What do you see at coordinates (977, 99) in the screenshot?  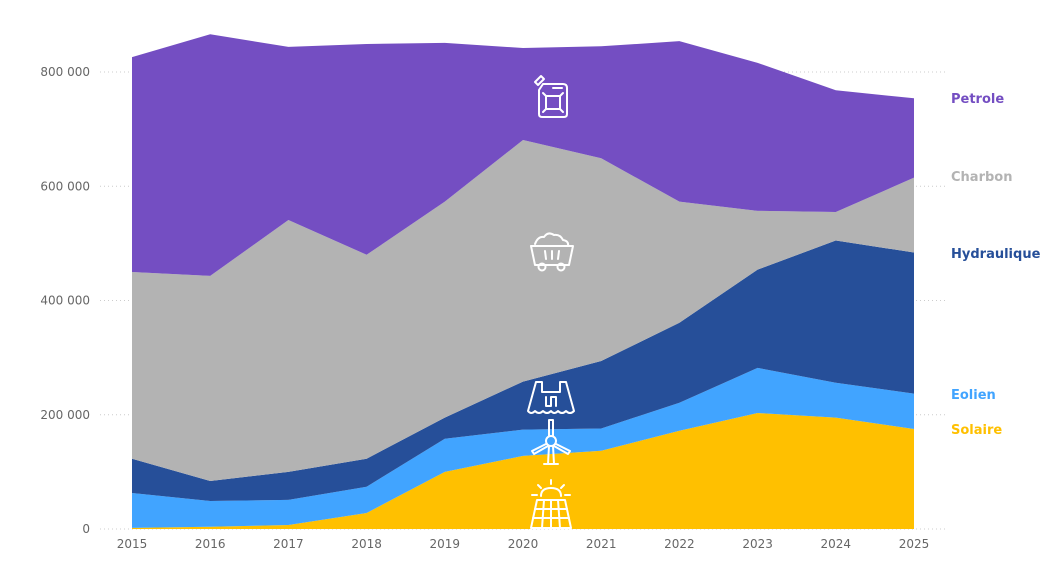 I see `series-label-petrole: Petrole` at bounding box center [977, 99].